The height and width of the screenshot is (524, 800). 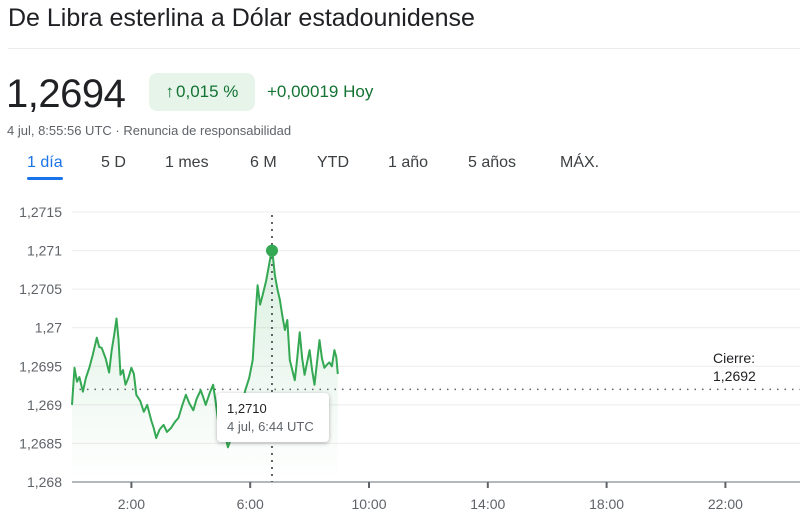 What do you see at coordinates (263, 162) in the screenshot?
I see `tab-6m: 6 M` at bounding box center [263, 162].